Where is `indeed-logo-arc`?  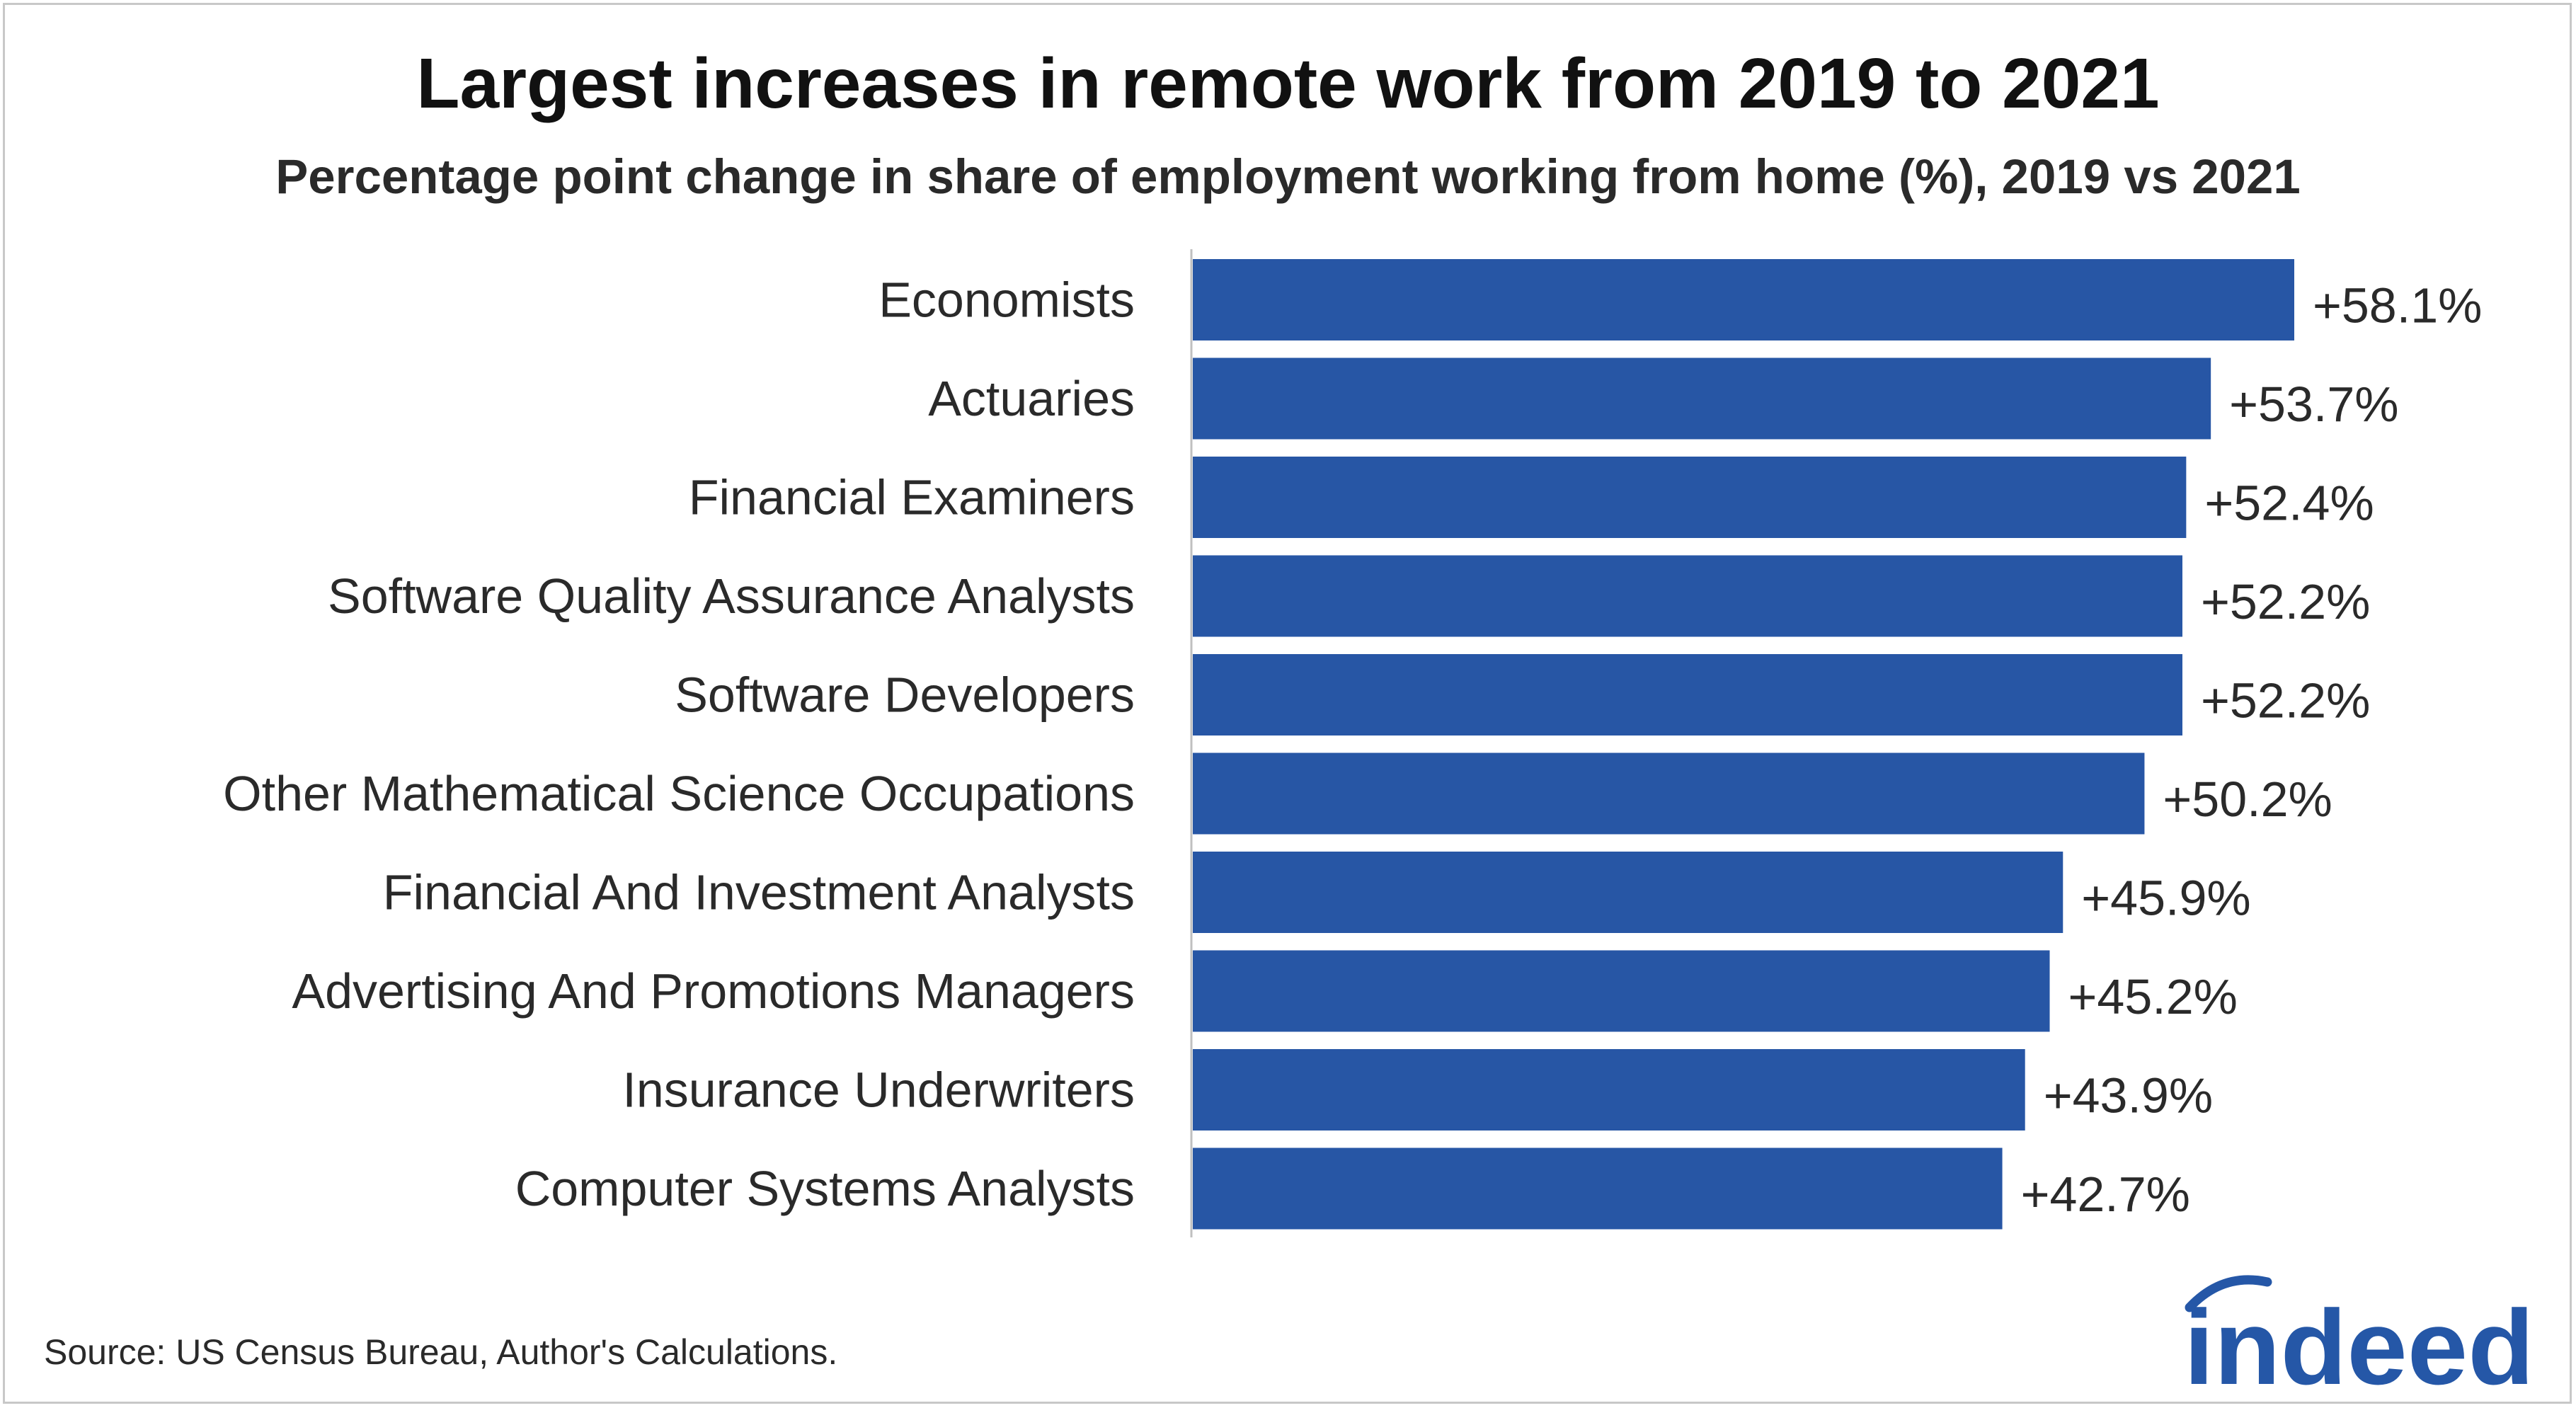
indeed-logo-arc is located at coordinates (2228, 1293).